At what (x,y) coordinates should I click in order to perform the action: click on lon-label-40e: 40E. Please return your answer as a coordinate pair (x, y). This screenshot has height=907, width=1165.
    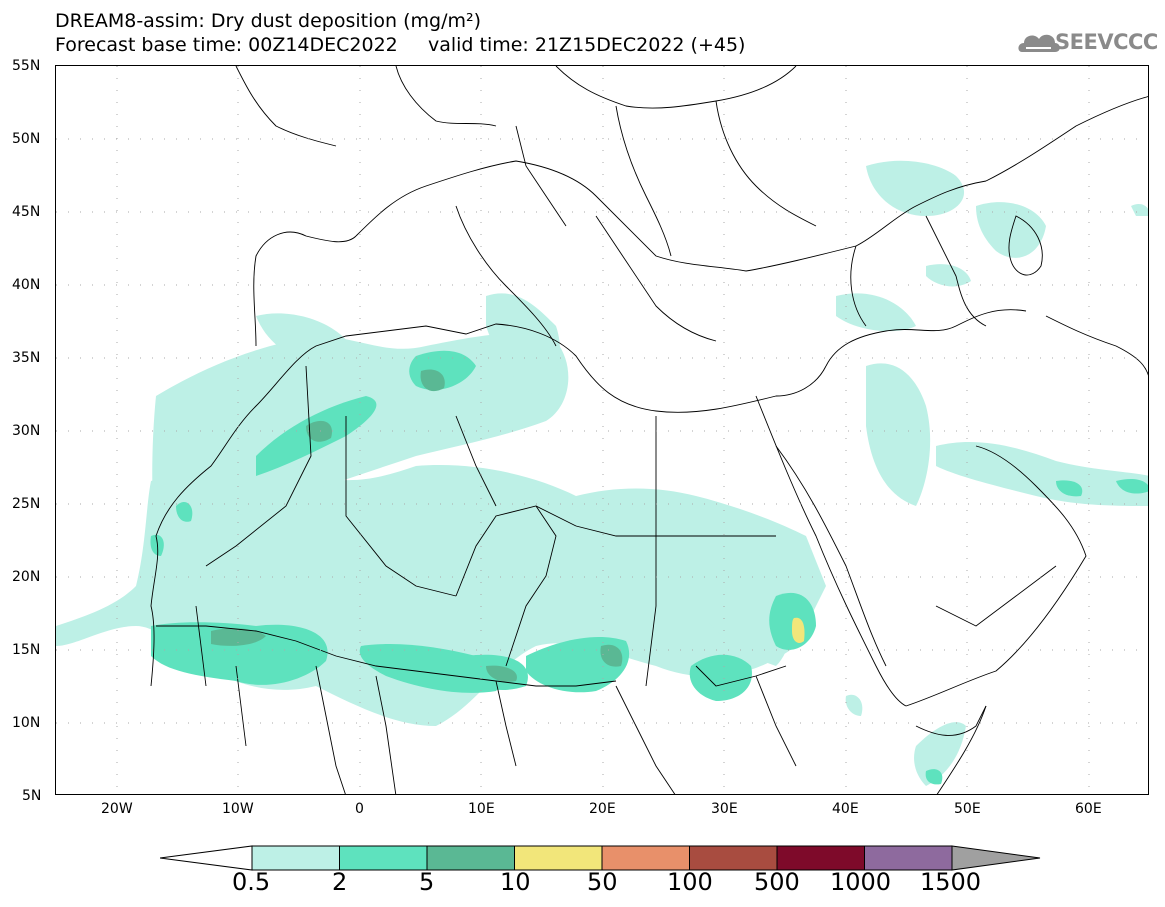
    Looking at the image, I should click on (845, 809).